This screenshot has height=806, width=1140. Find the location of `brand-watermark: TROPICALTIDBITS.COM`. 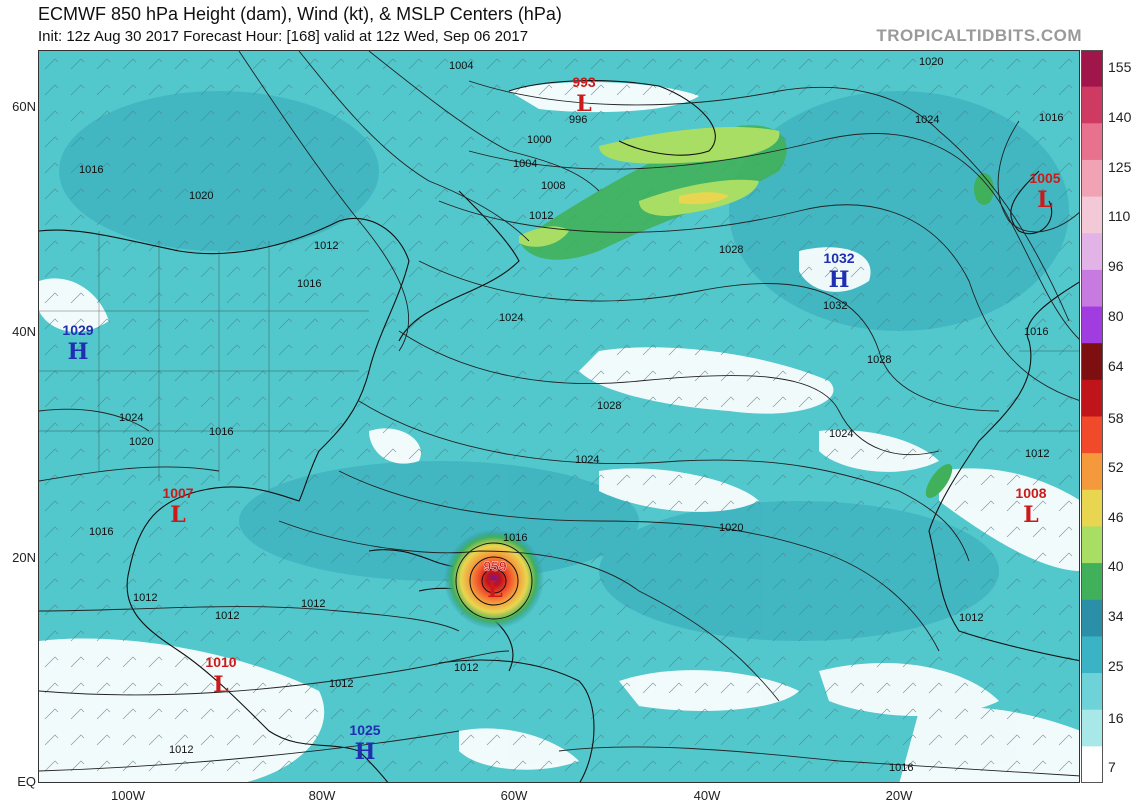

brand-watermark: TROPICALTIDBITS.COM is located at coordinates (979, 35).